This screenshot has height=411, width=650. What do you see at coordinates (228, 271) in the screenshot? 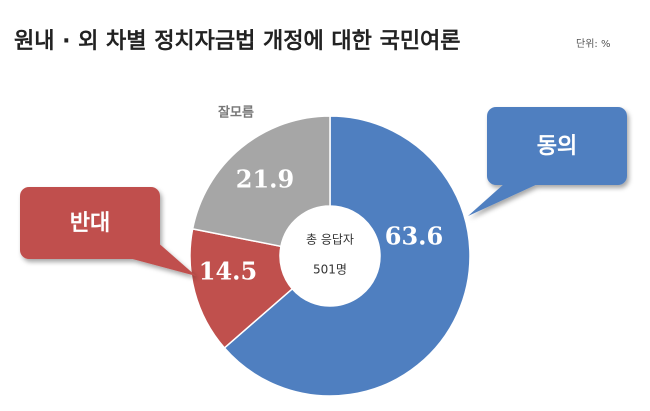
I see `value-label: 14.5` at bounding box center [228, 271].